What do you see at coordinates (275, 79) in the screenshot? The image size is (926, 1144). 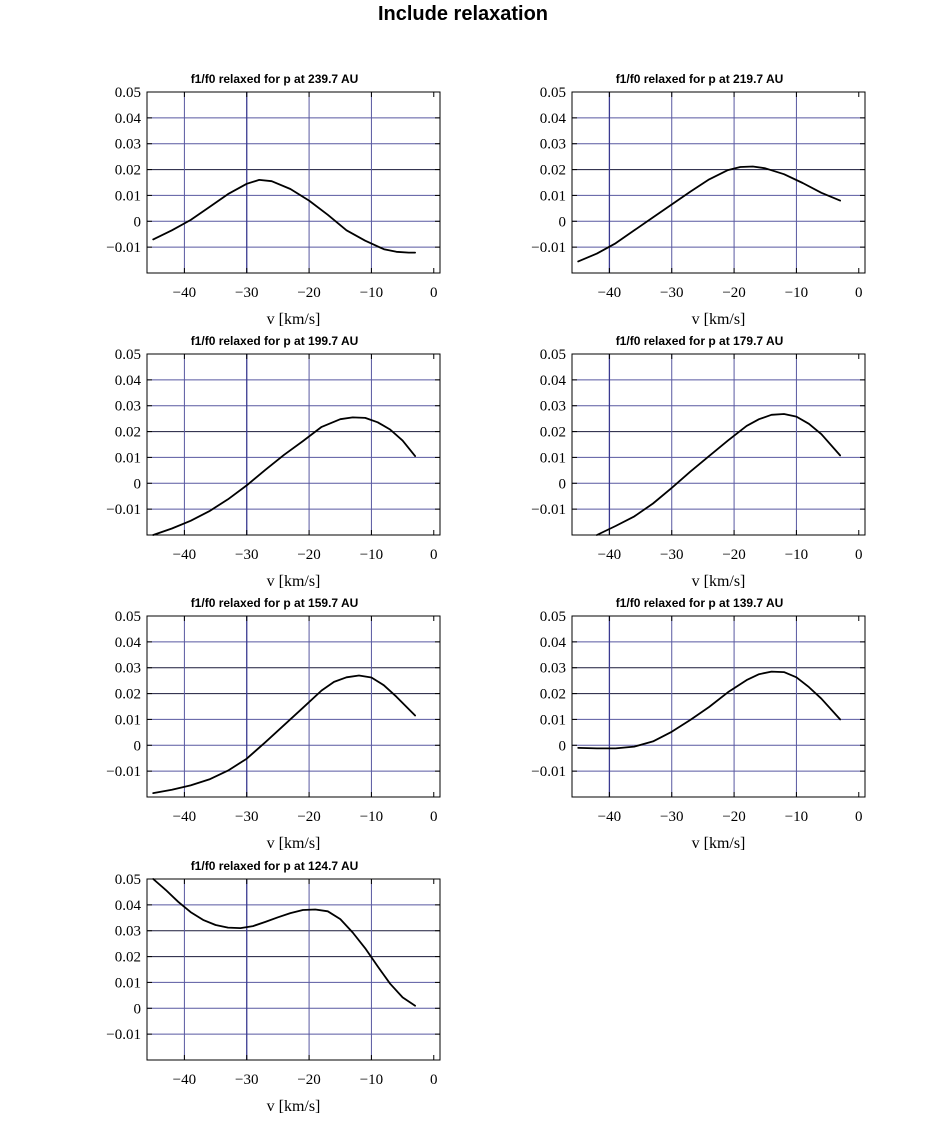 I see `panel-title: f1/f0 relaxed for p at 239.7 AU` at bounding box center [275, 79].